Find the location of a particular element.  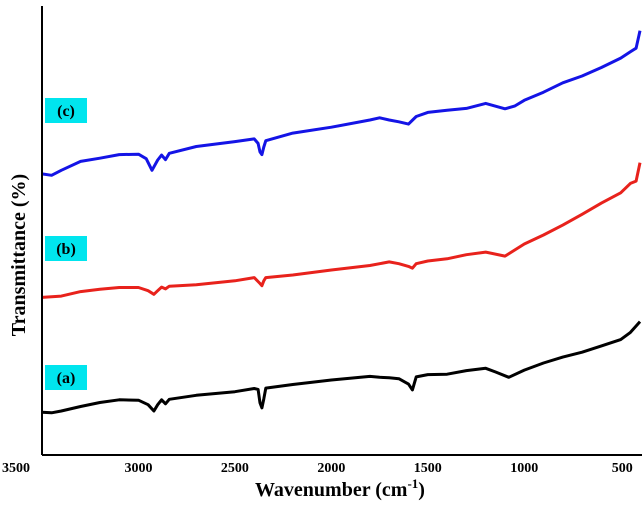

series-label: (b) is located at coordinates (66, 248).